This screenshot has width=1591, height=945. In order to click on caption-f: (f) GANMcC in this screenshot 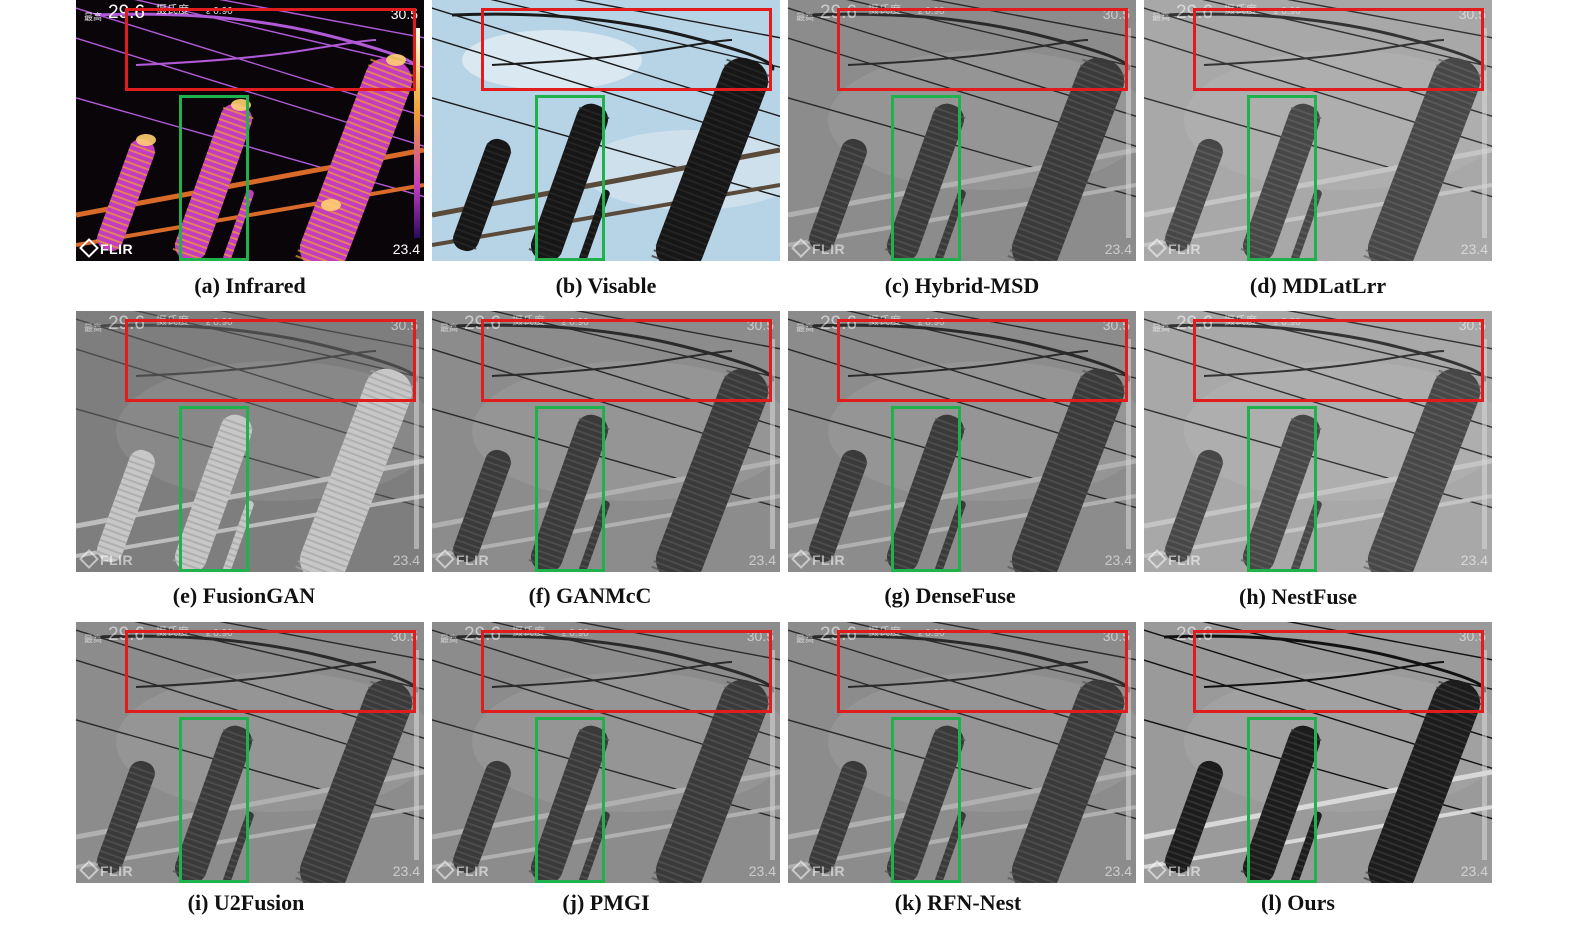, I will do `click(590, 595)`.